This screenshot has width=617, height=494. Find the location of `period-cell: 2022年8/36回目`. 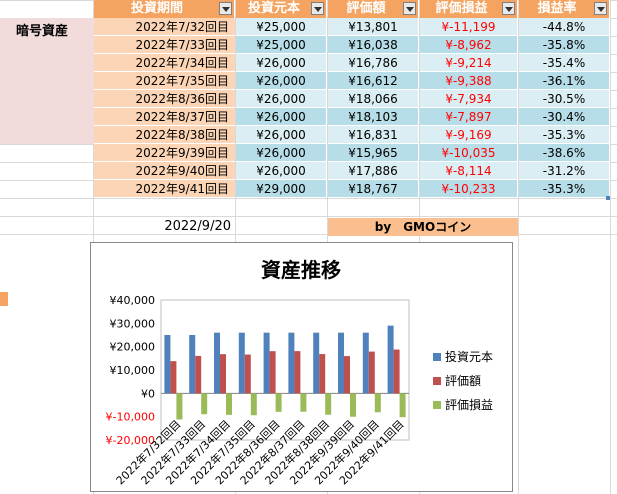

period-cell: 2022年8/36回目 is located at coordinates (164, 99).